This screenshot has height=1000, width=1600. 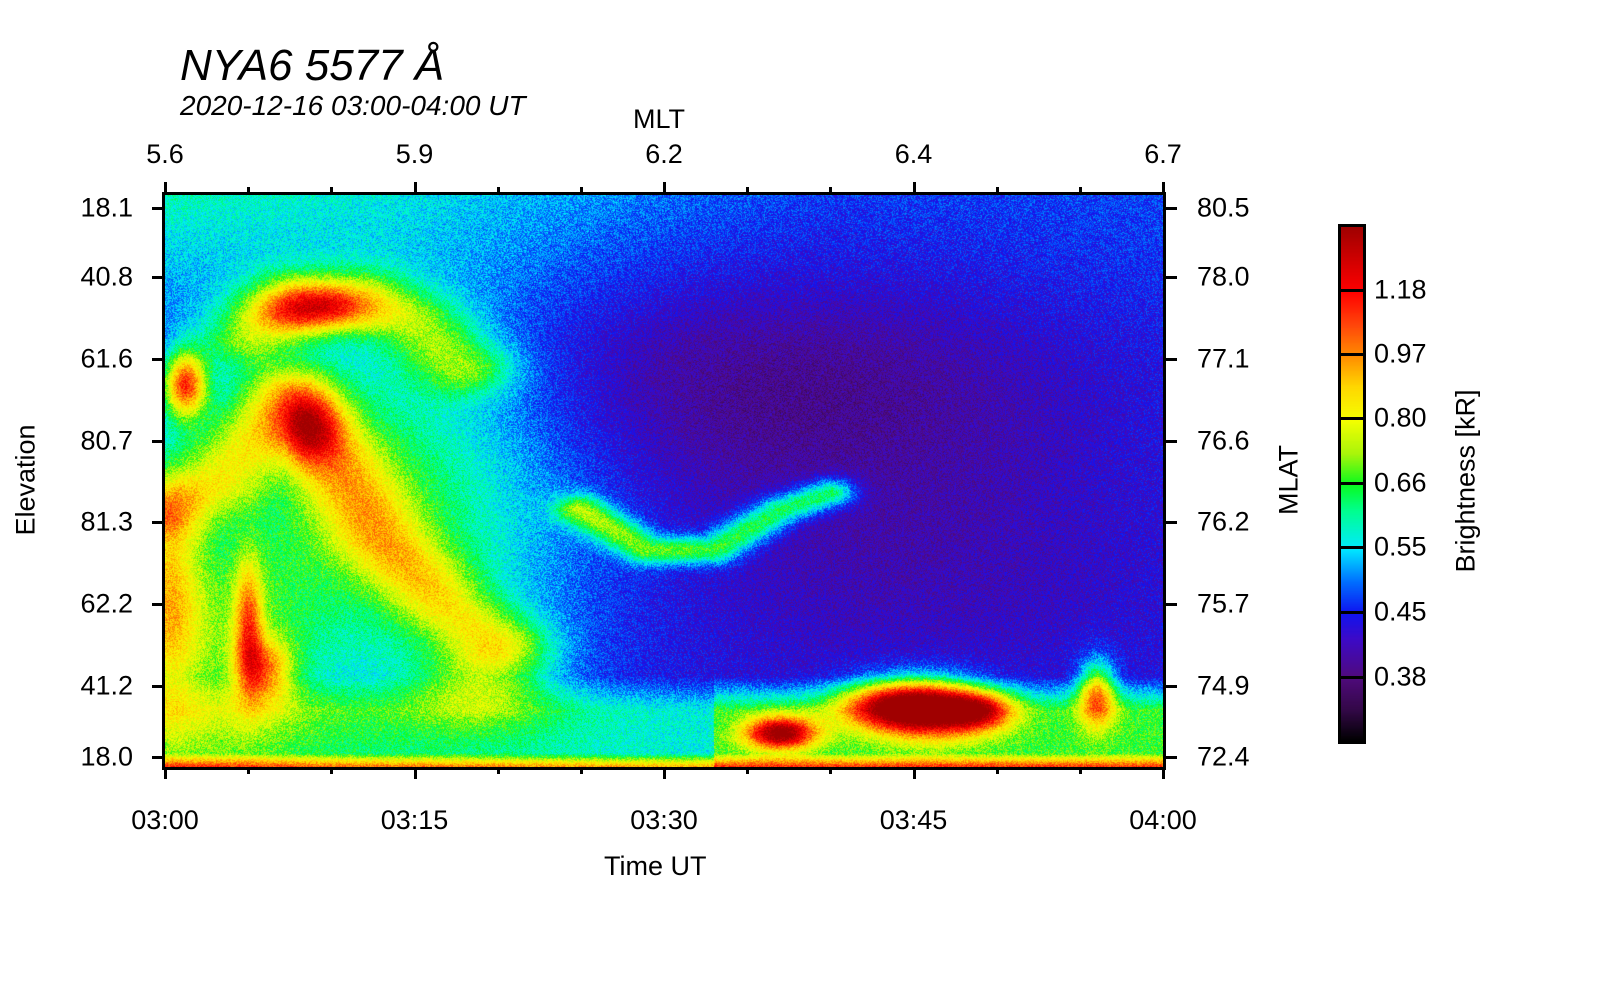 I want to click on y-tick-label: 80.7, so click(x=106, y=440).